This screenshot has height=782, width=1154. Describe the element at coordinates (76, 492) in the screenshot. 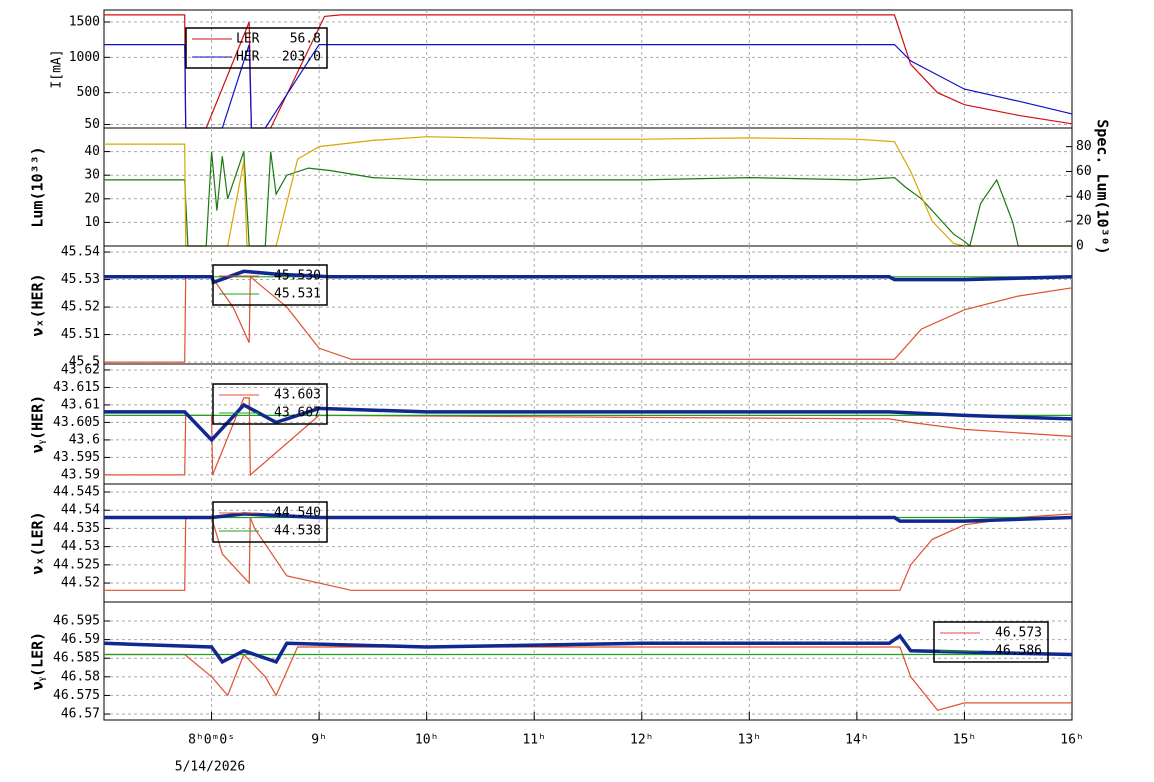

I see `y-tick-label: 44.545` at that location.